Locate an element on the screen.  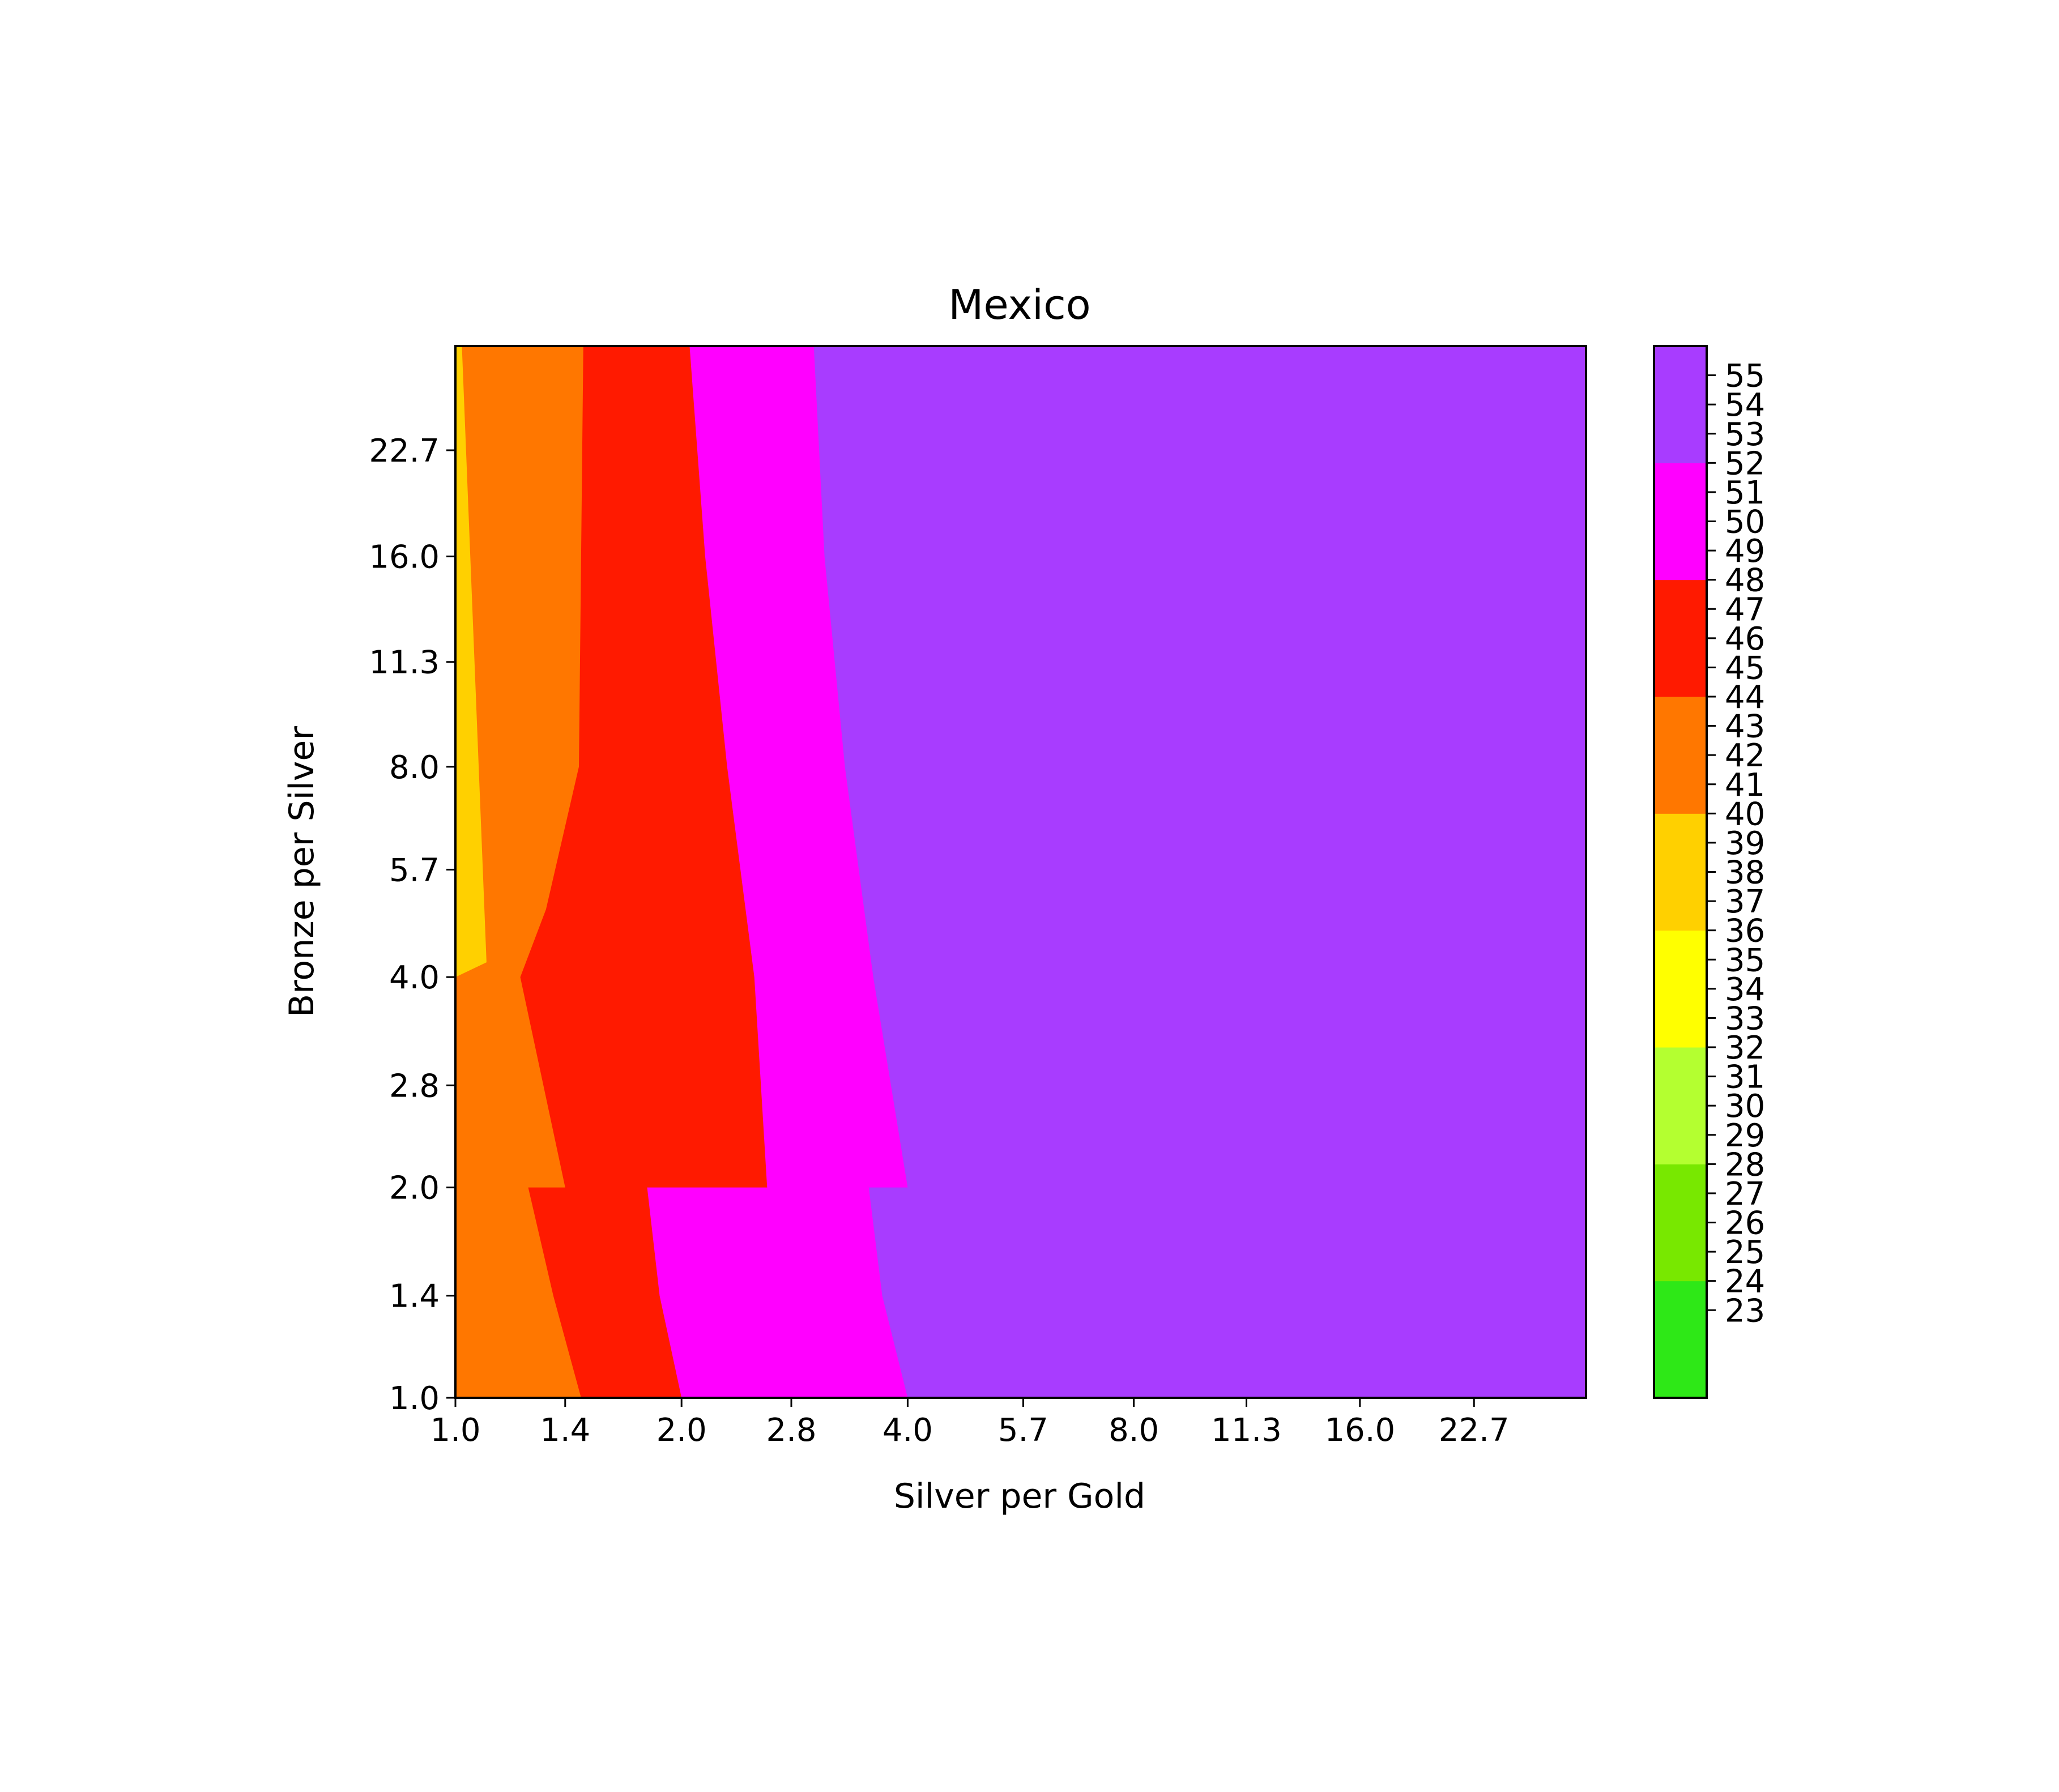
y-tick-label: 2.0 is located at coordinates (414, 1188).